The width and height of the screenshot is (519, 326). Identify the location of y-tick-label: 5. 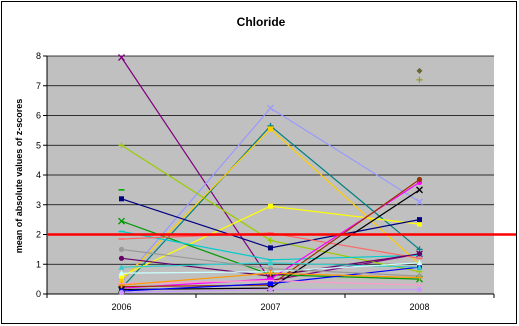
(38, 145).